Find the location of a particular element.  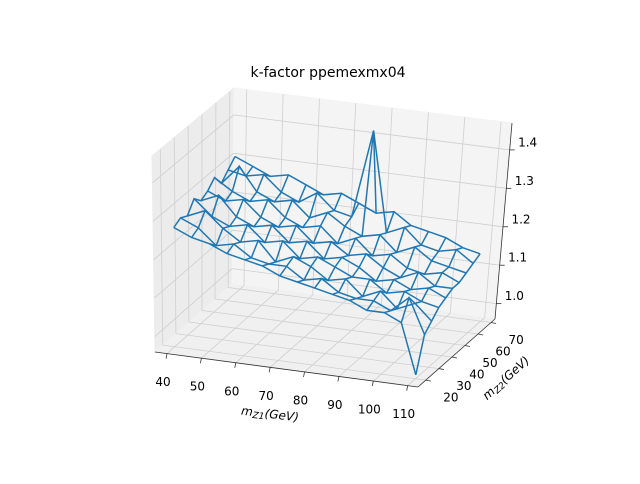

y-tick-label: 30 is located at coordinates (463, 386).